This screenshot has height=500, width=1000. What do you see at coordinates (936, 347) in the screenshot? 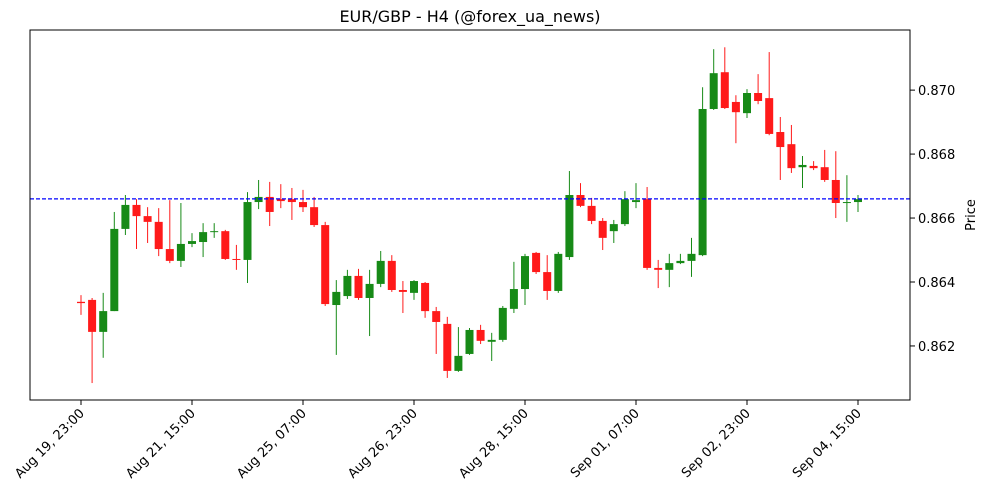
I see `y-tick-label: 0.862` at bounding box center [936, 347].